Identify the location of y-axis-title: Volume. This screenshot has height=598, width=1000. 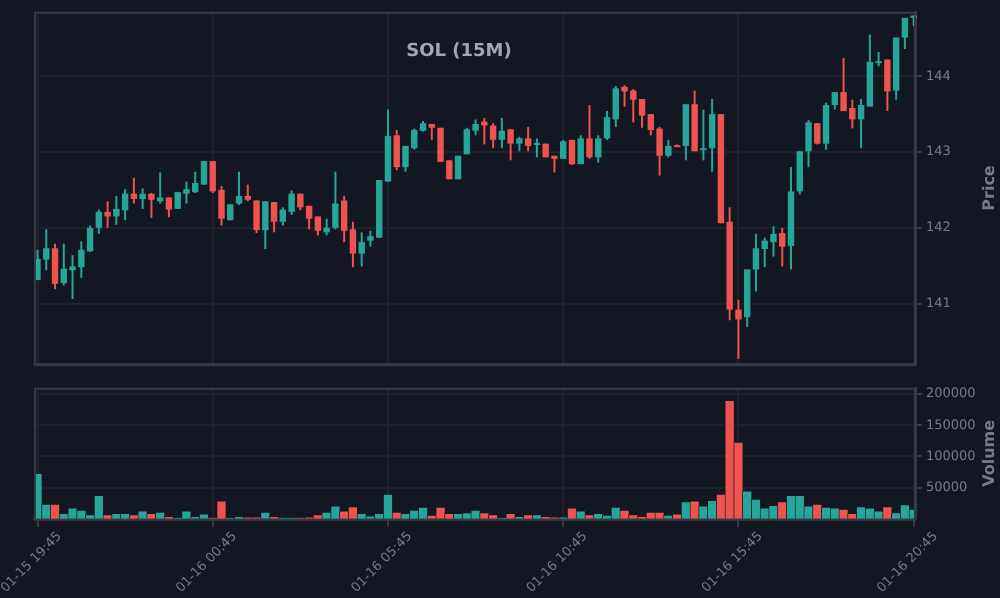
(989, 452).